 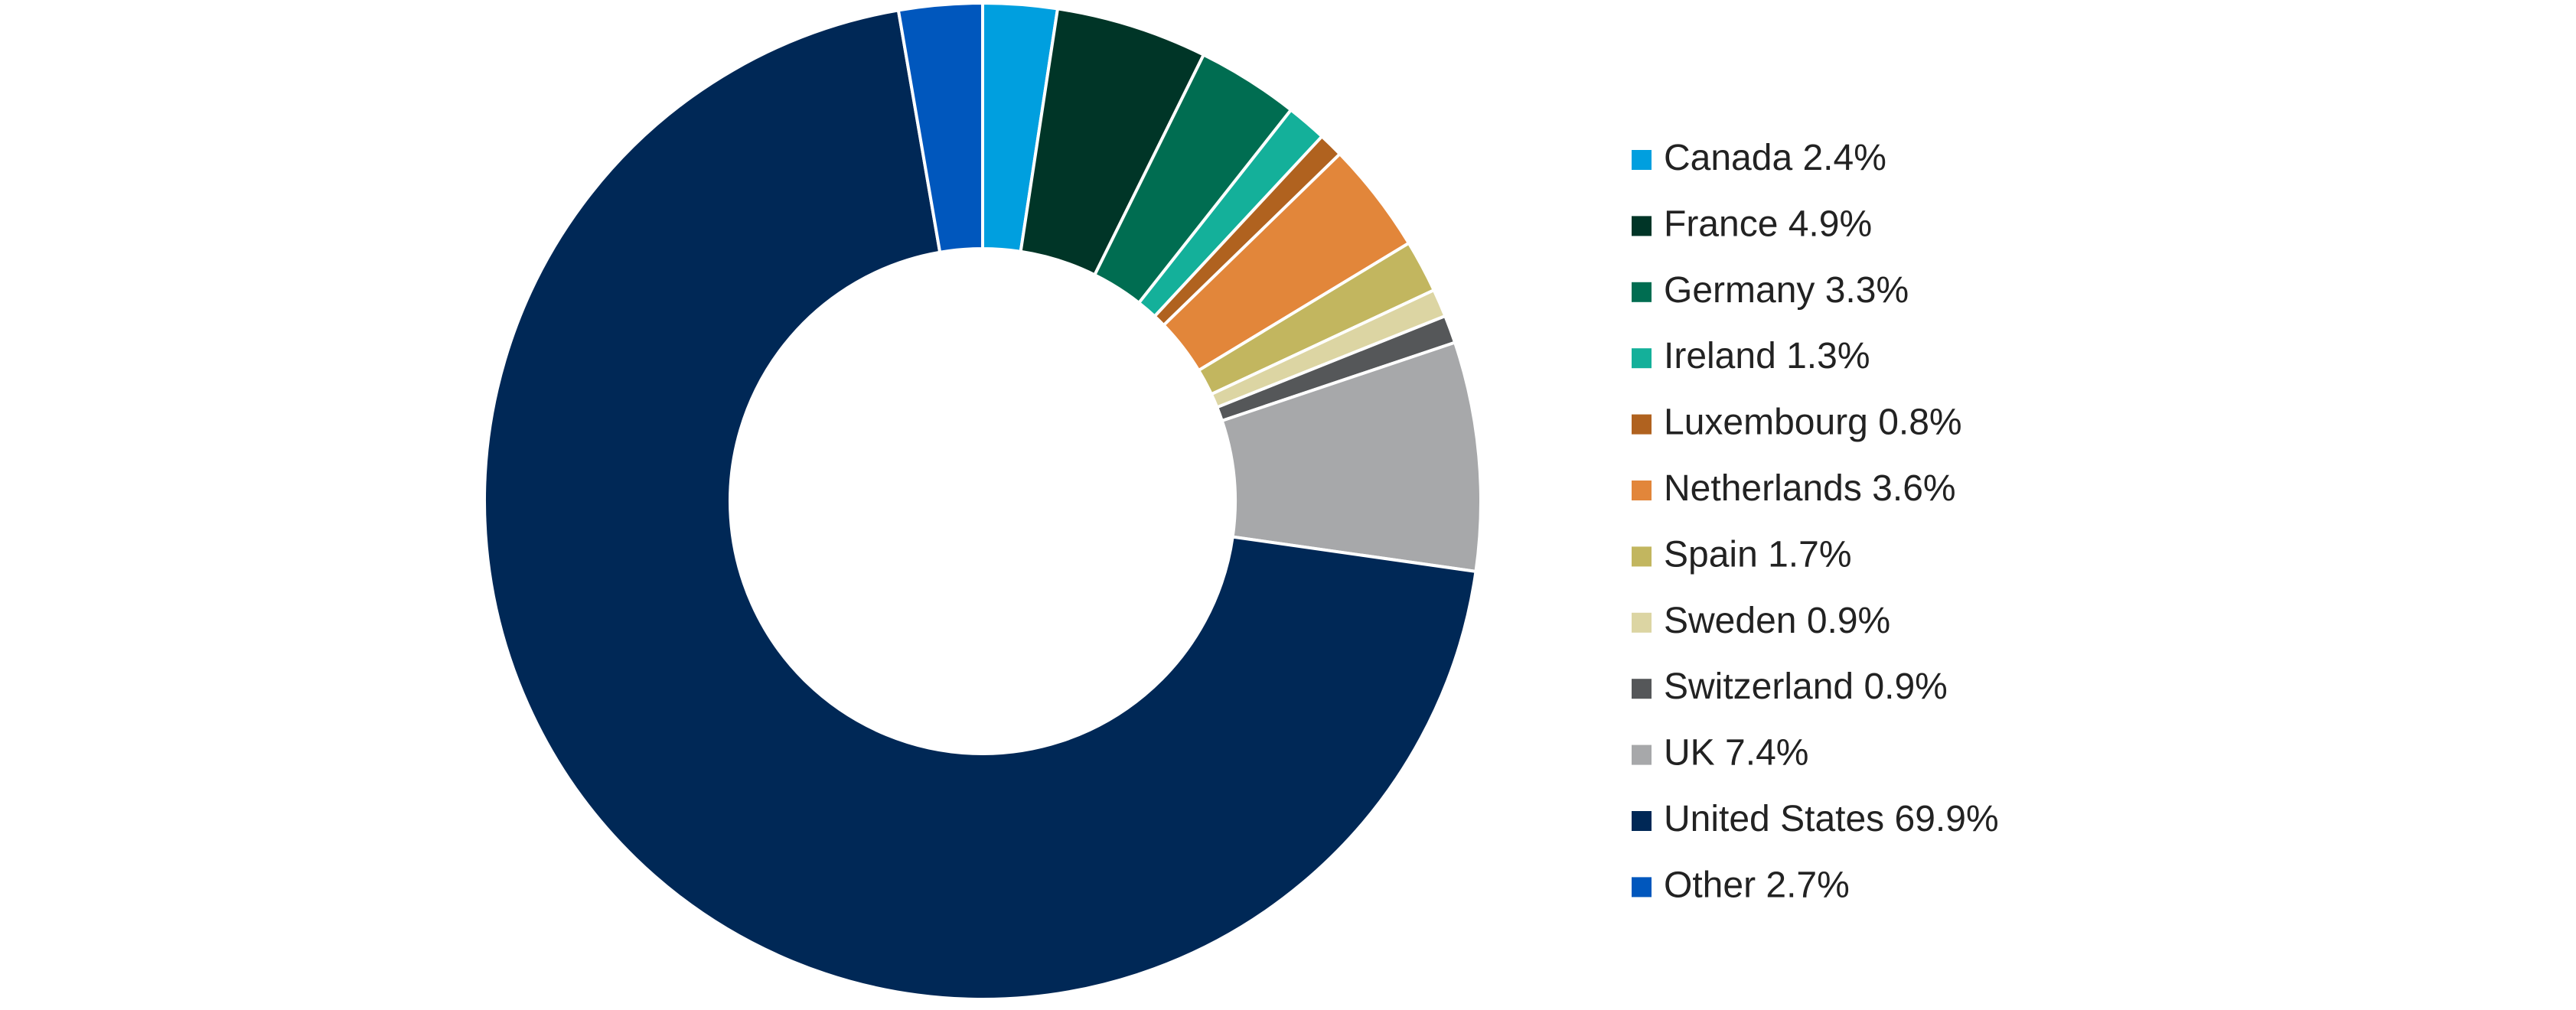 I want to click on legend-value: 69.9%, so click(x=1947, y=819).